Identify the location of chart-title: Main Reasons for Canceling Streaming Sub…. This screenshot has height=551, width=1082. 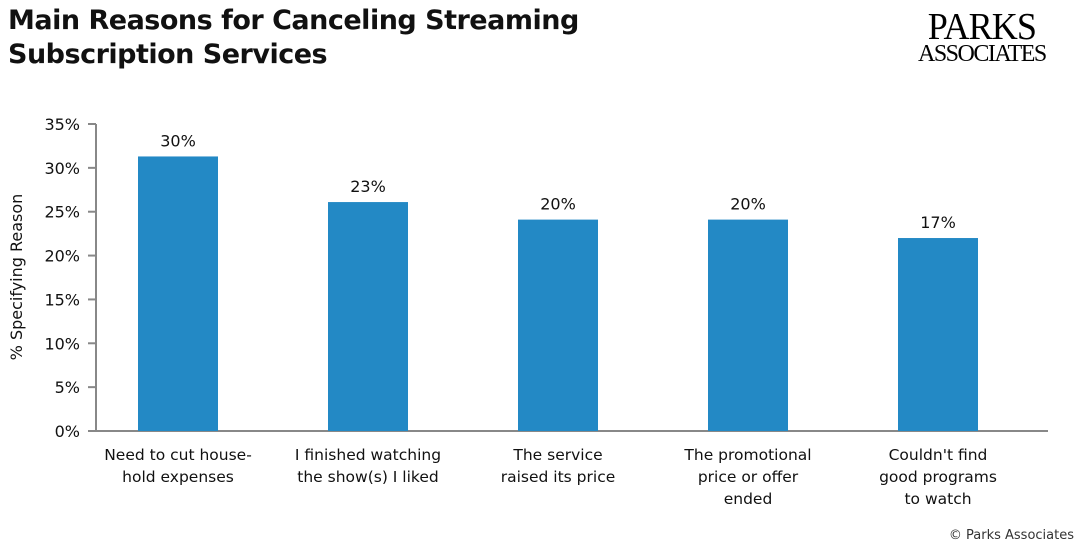
(293, 38).